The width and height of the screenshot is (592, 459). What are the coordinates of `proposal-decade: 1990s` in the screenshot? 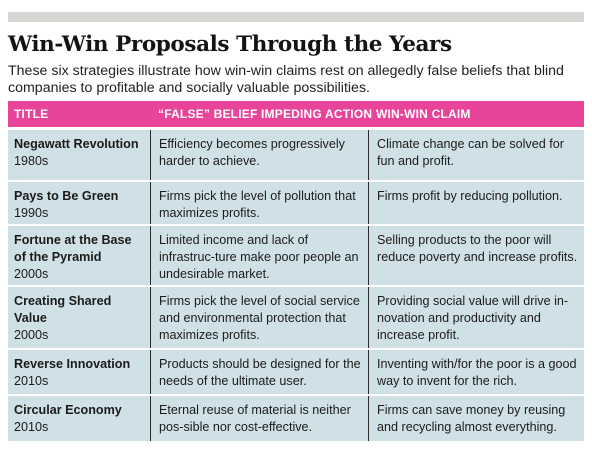 It's located at (31, 213).